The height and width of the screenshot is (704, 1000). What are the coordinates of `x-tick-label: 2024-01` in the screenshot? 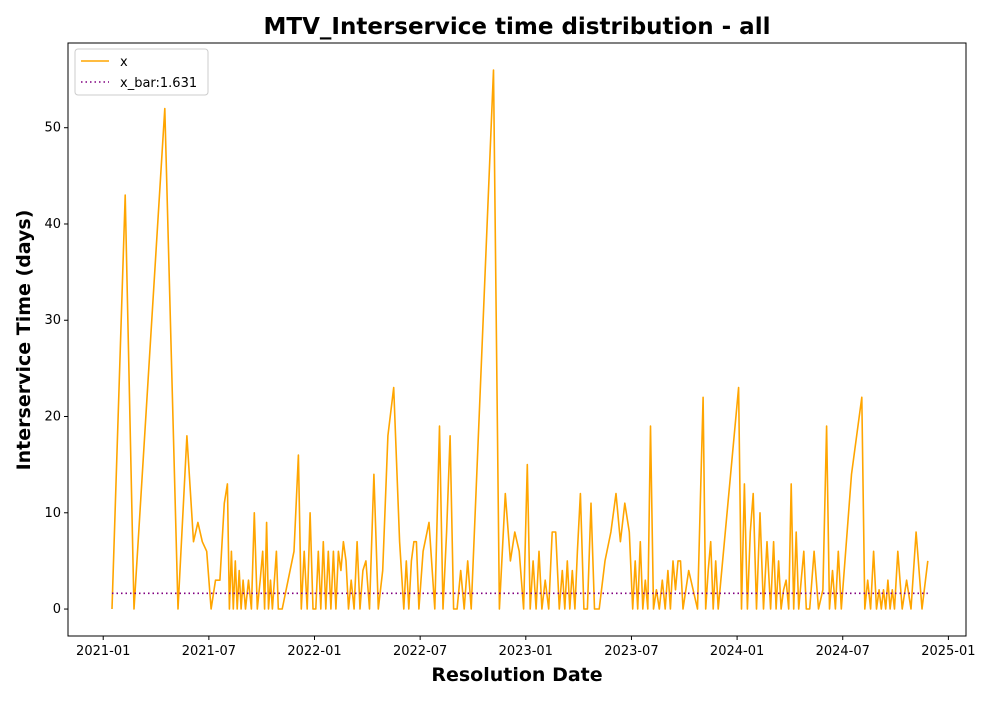 It's located at (737, 651).